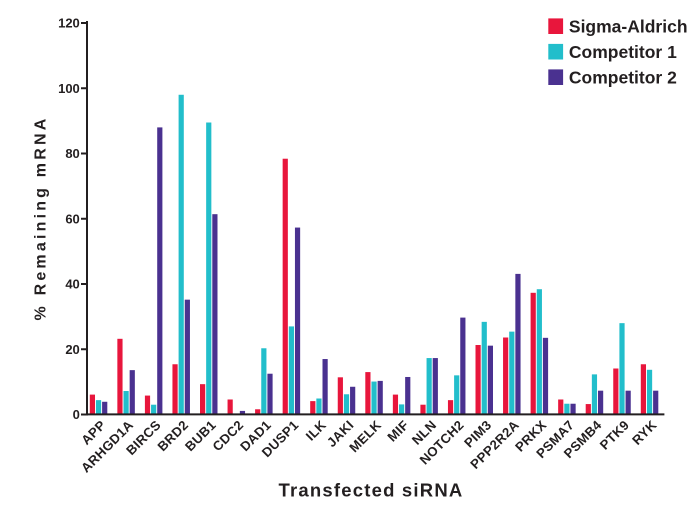  Describe the element at coordinates (623, 78) in the screenshot. I see `svg-text: Competitor 2` at that location.